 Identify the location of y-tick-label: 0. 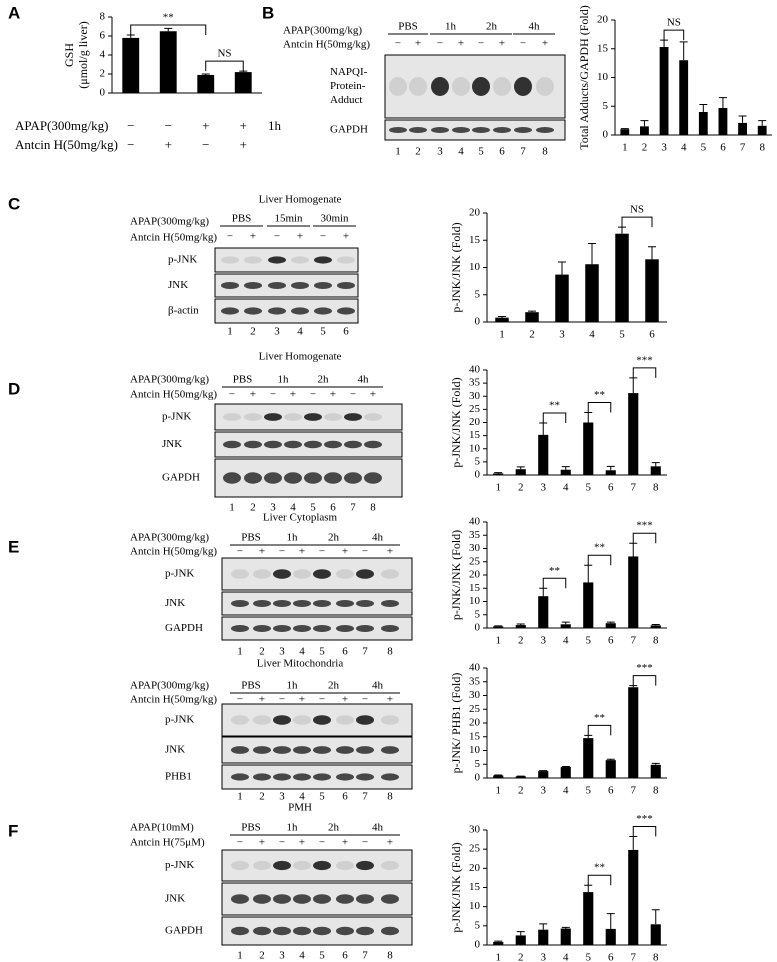
(478, 628).